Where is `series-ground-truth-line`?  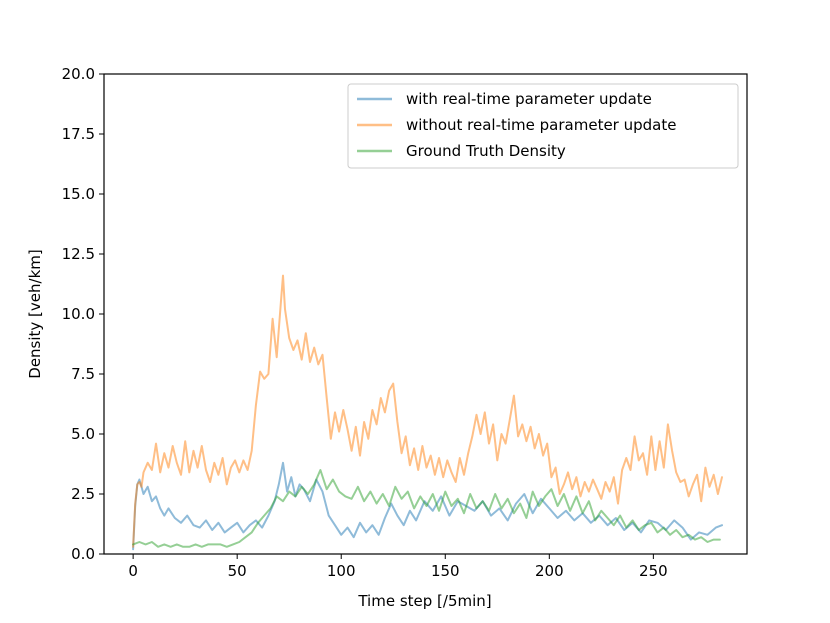 series-ground-truth-line is located at coordinates (426, 508).